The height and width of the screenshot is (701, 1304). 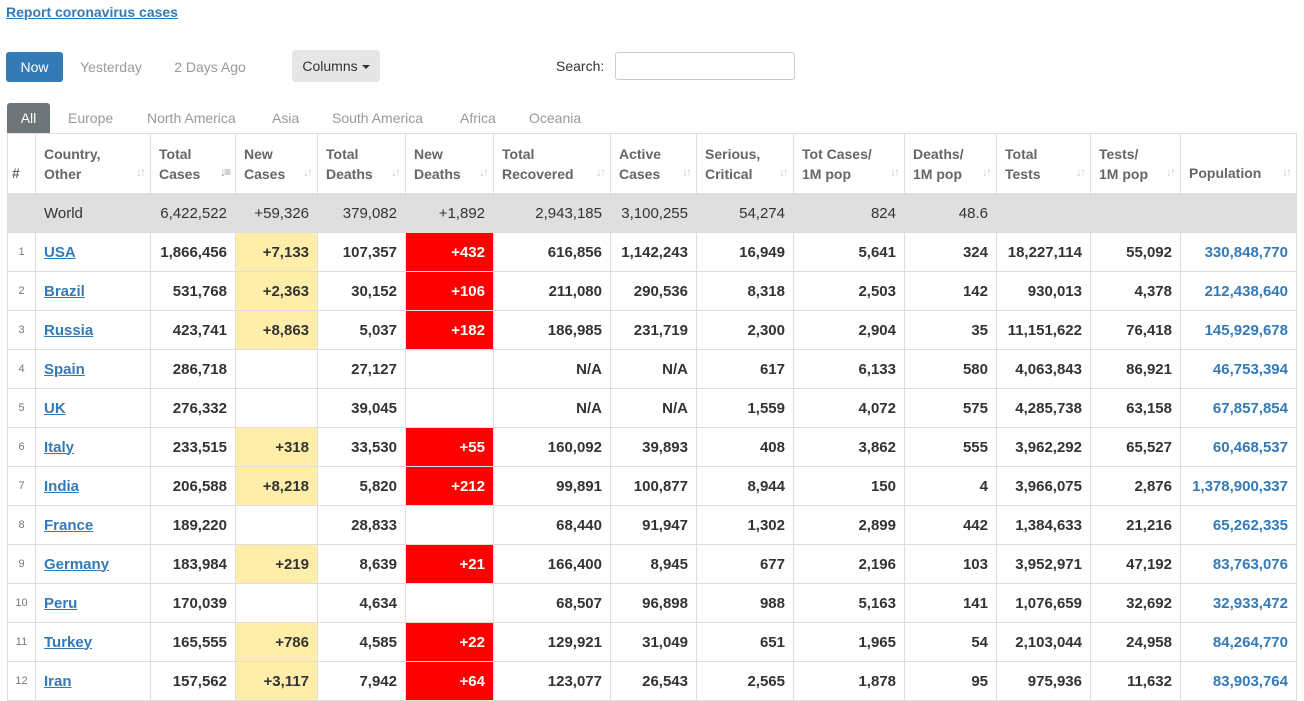 What do you see at coordinates (745, 163) in the screenshot?
I see `header-serious-critical: Serious, Critical ↓↑` at bounding box center [745, 163].